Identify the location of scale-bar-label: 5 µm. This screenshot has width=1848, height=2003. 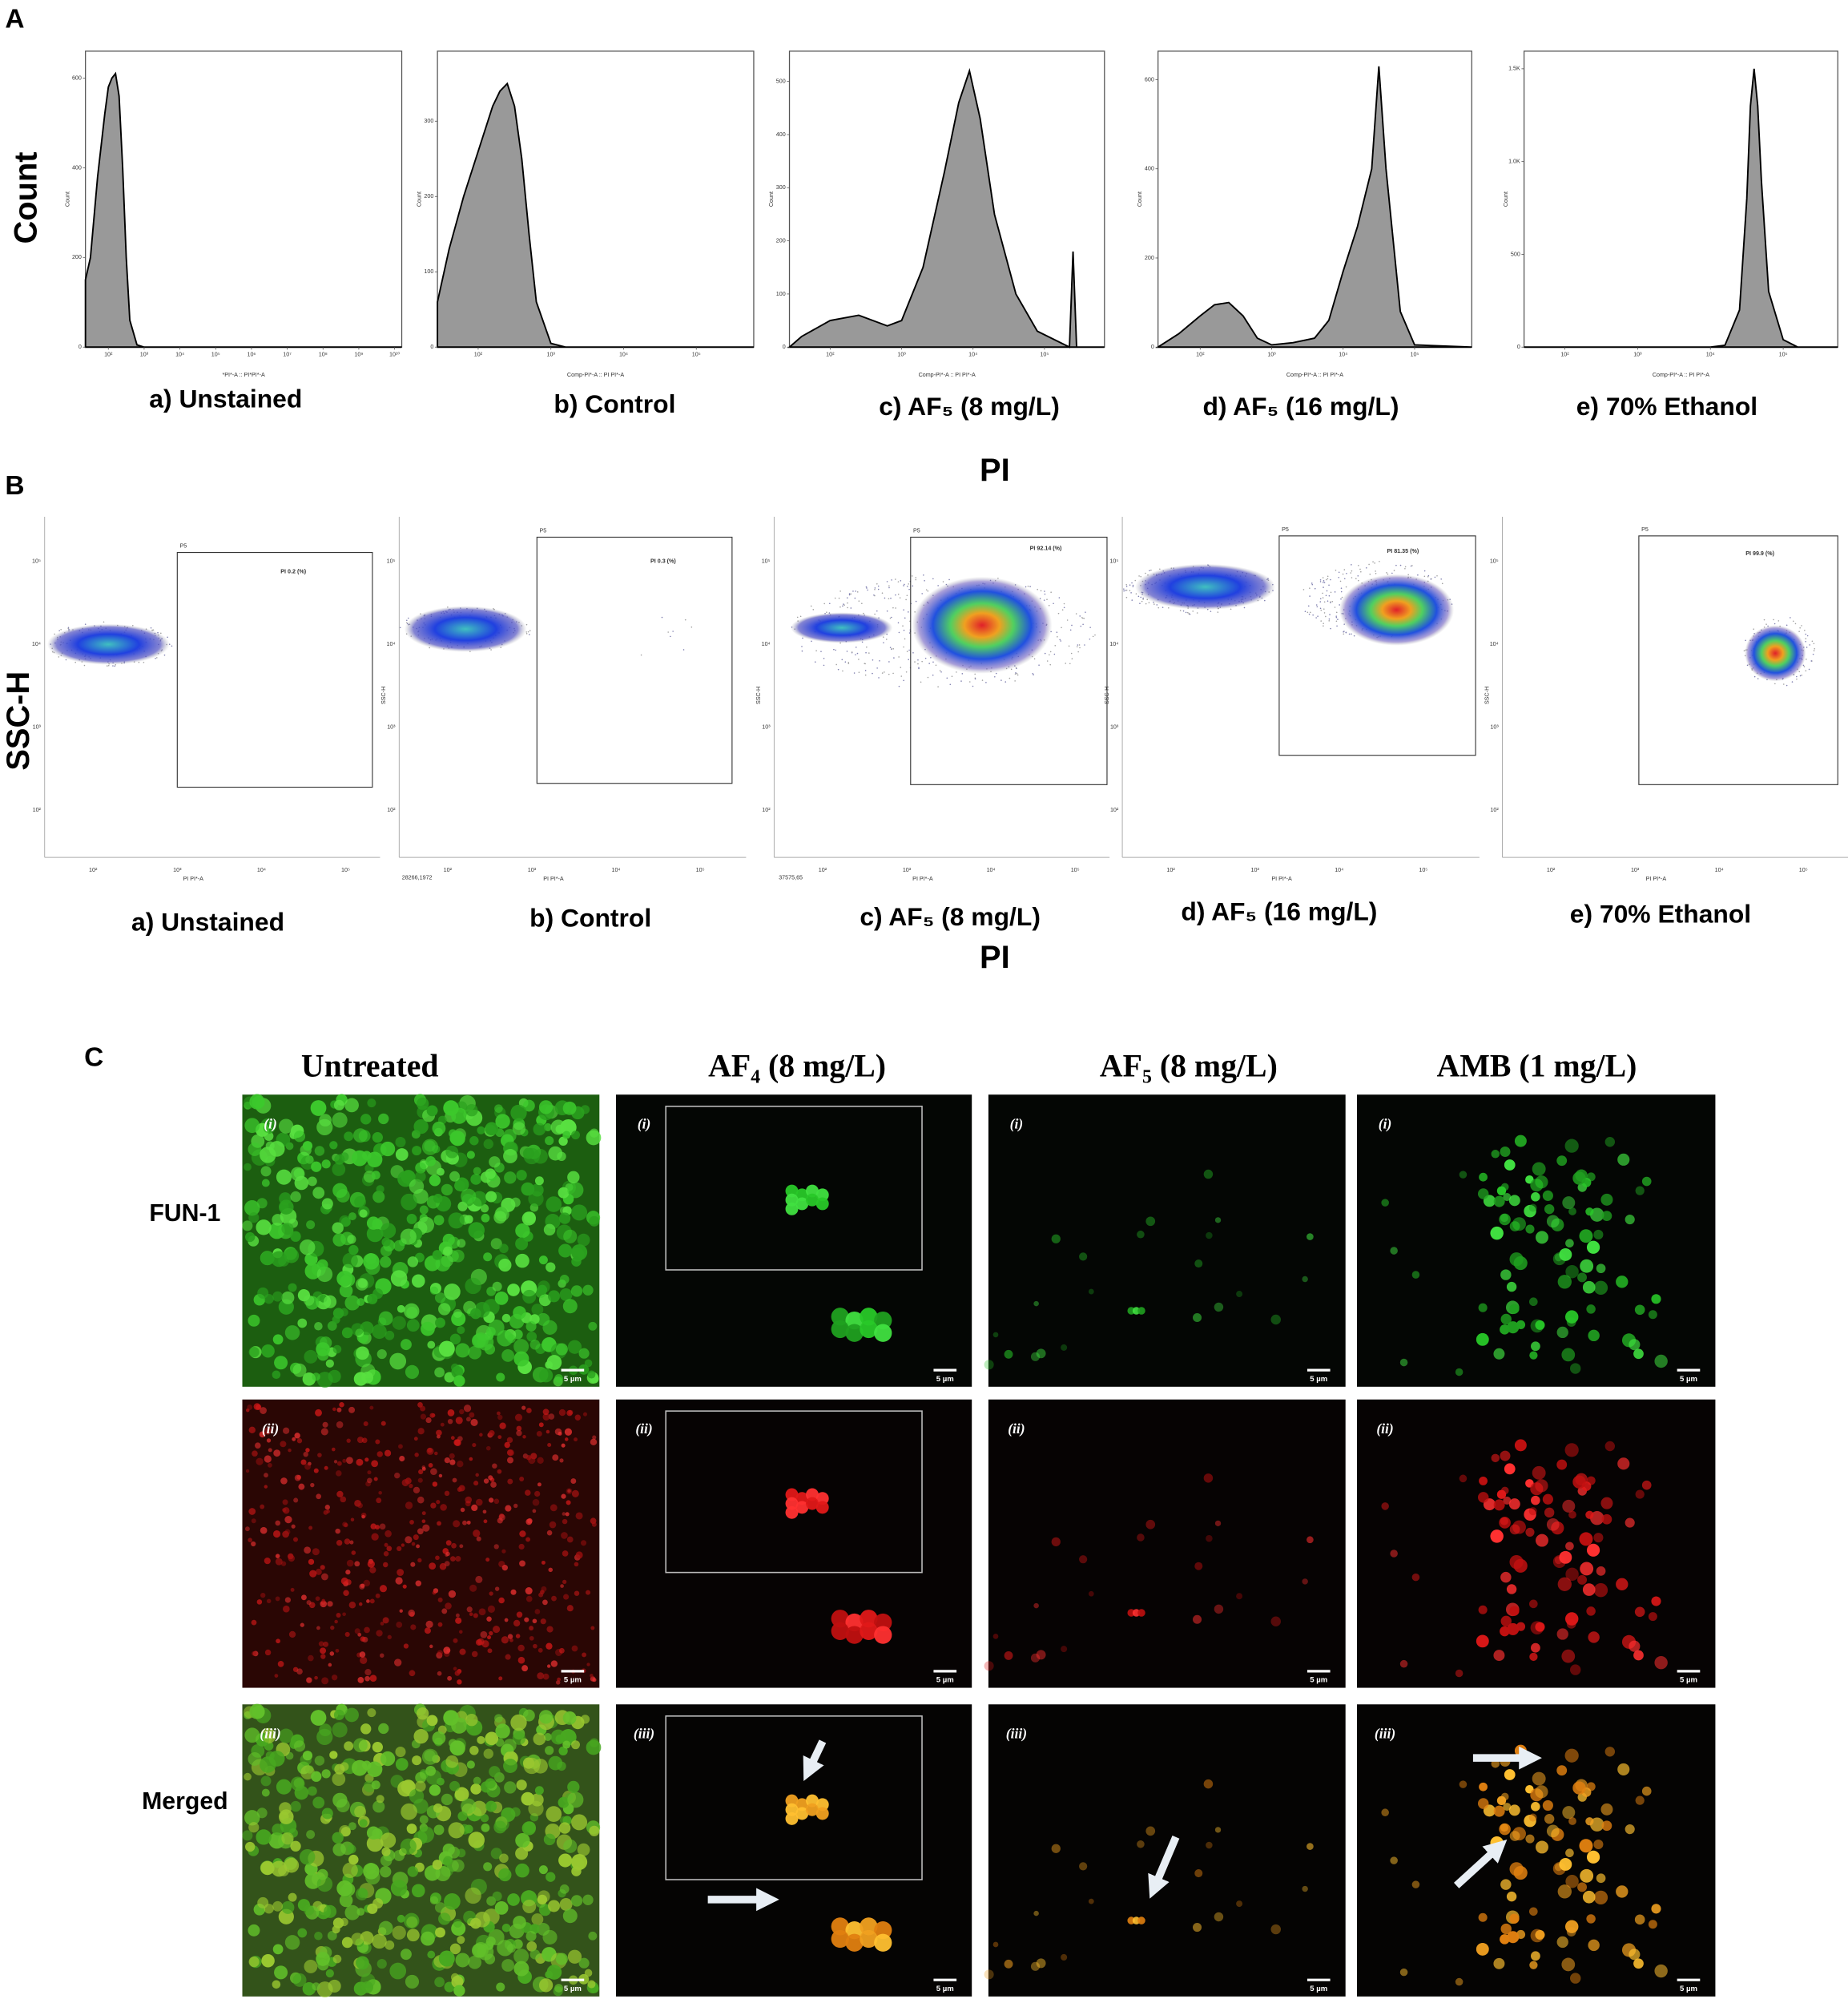
(945, 1989).